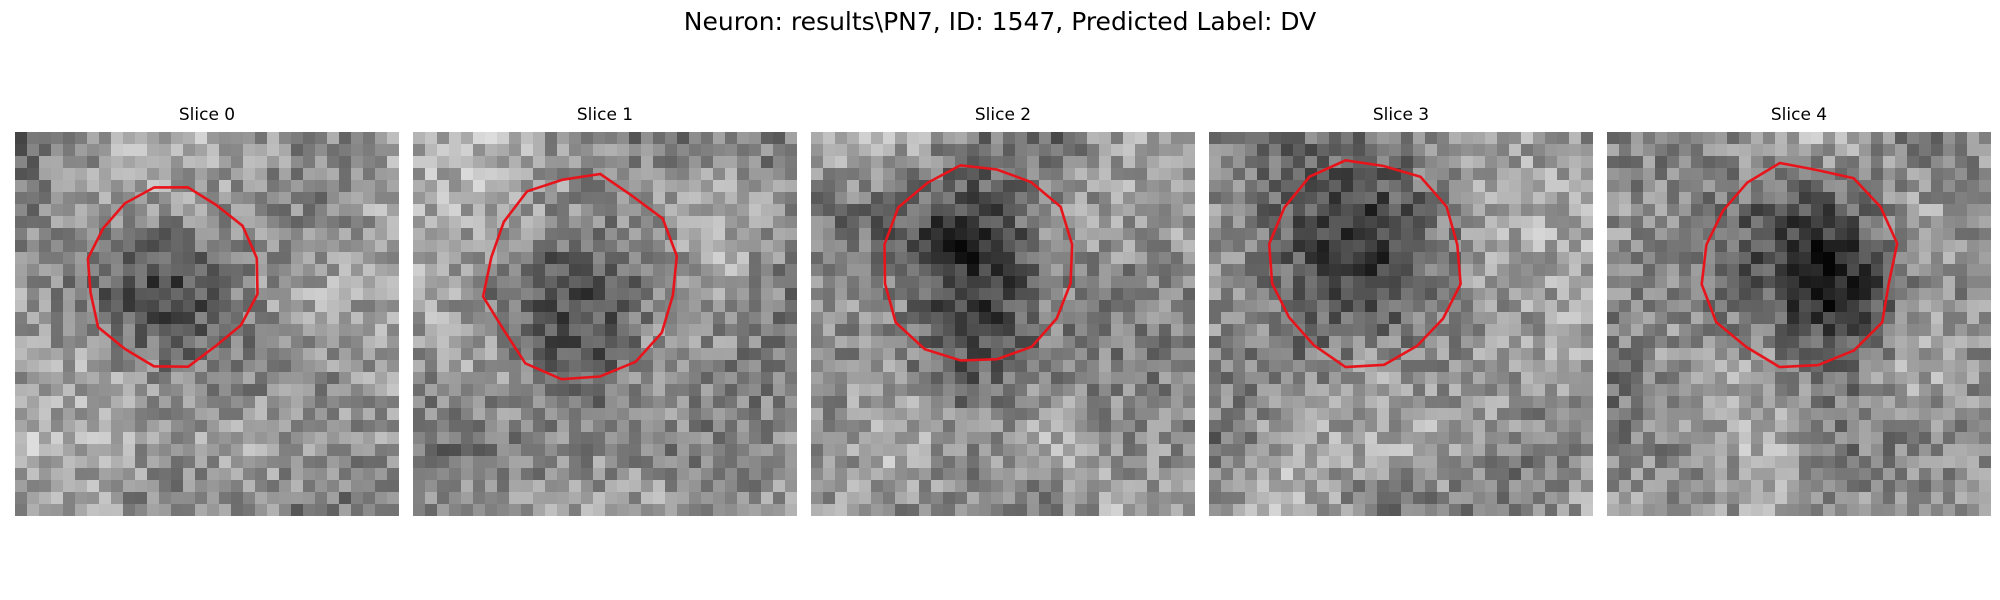 The width and height of the screenshot is (2000, 600). Describe the element at coordinates (1401, 115) in the screenshot. I see `slice-title: Slice 3` at that location.